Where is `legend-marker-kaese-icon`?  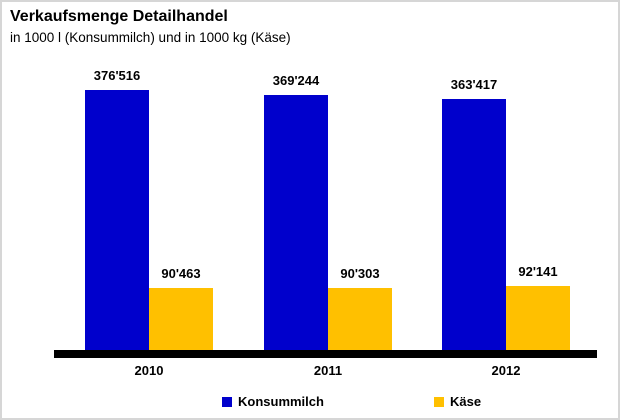
legend-marker-kaese-icon is located at coordinates (439, 401).